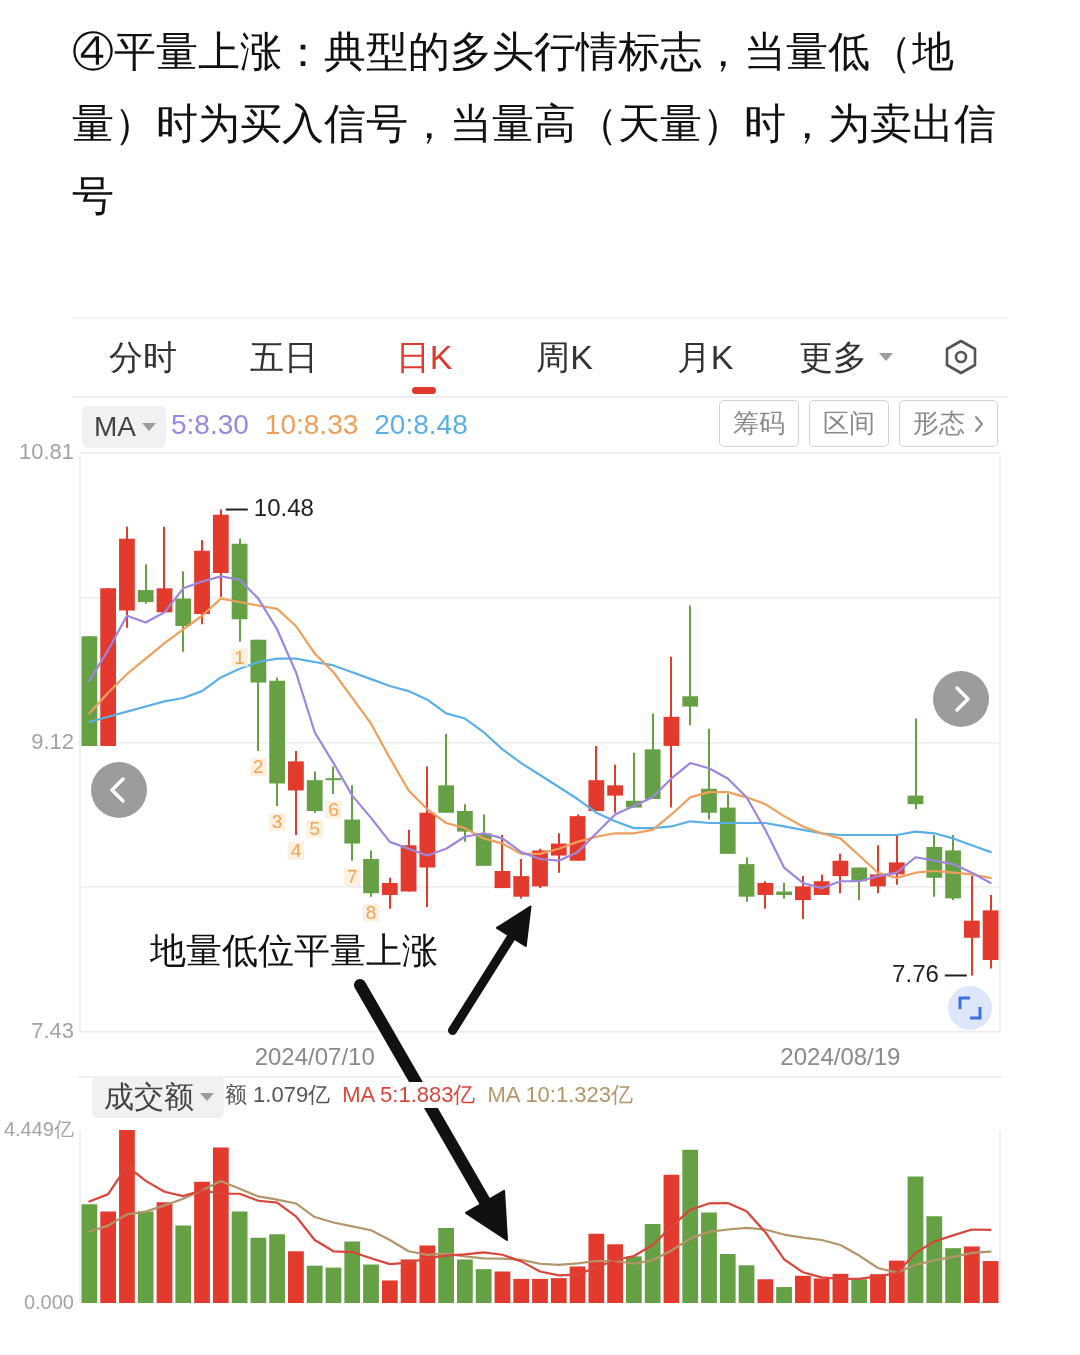 The width and height of the screenshot is (1080, 1355). What do you see at coordinates (333, 810) in the screenshot?
I see `text: 6` at bounding box center [333, 810].